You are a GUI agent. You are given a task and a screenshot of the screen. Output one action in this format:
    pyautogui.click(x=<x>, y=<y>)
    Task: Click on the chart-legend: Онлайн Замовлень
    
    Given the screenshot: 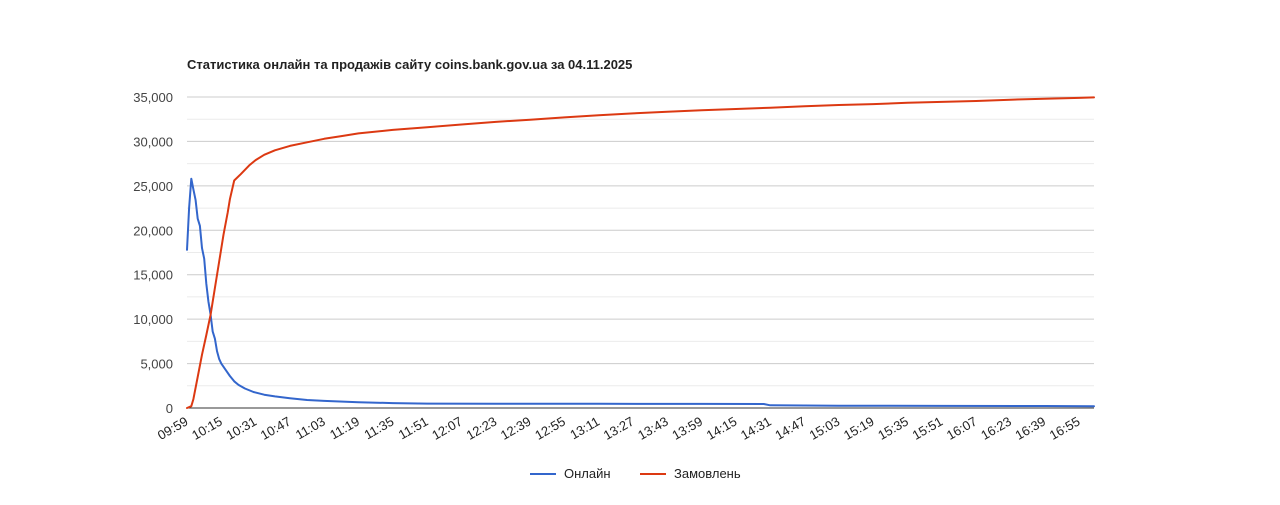 What is the action you would take?
    pyautogui.click(x=640, y=476)
    